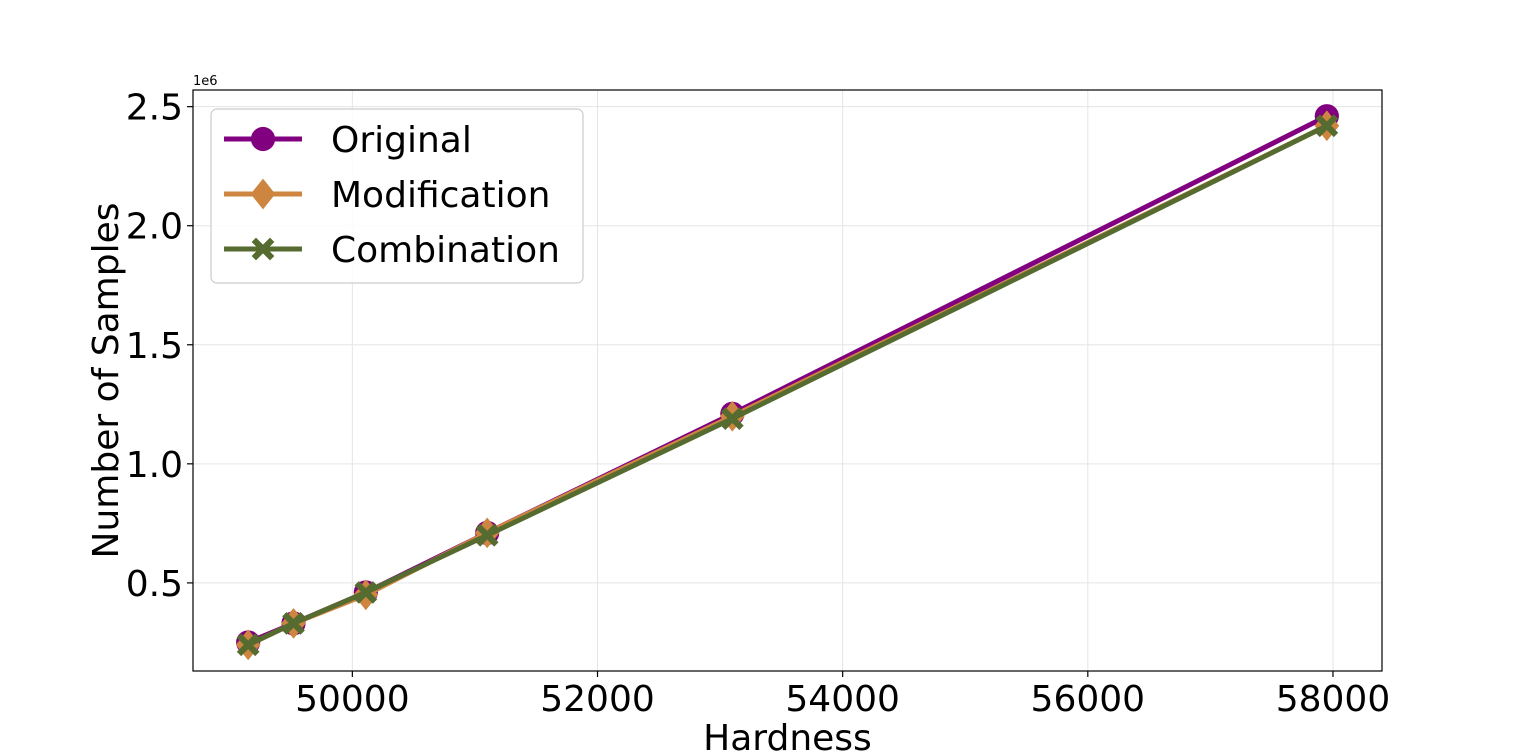 The height and width of the screenshot is (754, 1536). What do you see at coordinates (154, 584) in the screenshot?
I see `y-tick-label: 0.5` at bounding box center [154, 584].